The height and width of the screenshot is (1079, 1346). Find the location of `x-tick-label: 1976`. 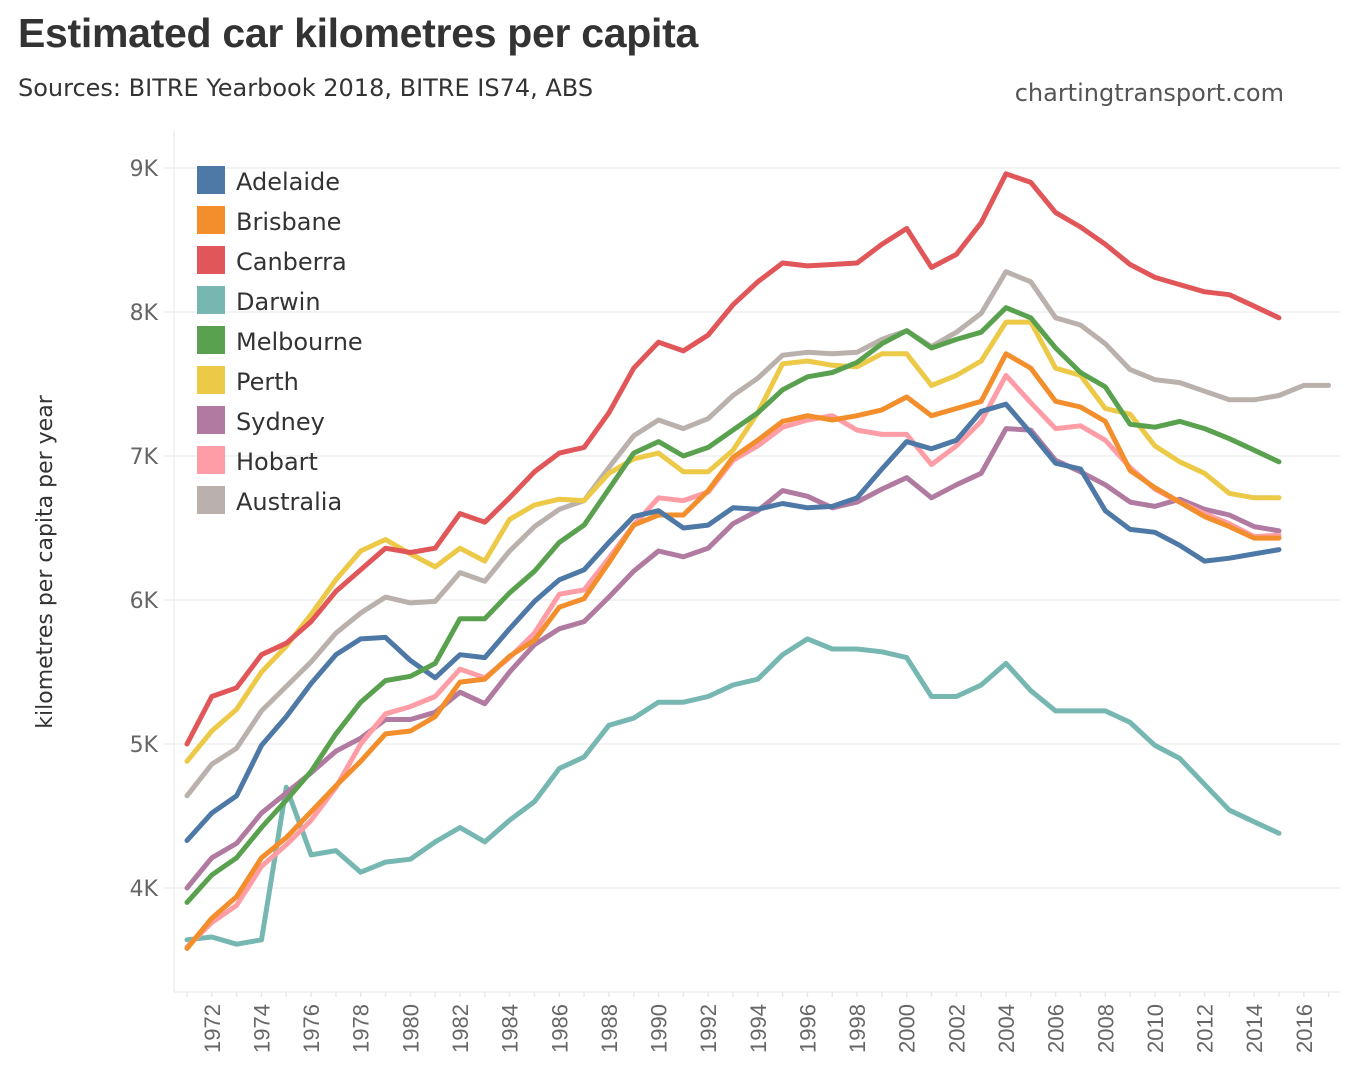

x-tick-label: 1976 is located at coordinates (311, 1028).